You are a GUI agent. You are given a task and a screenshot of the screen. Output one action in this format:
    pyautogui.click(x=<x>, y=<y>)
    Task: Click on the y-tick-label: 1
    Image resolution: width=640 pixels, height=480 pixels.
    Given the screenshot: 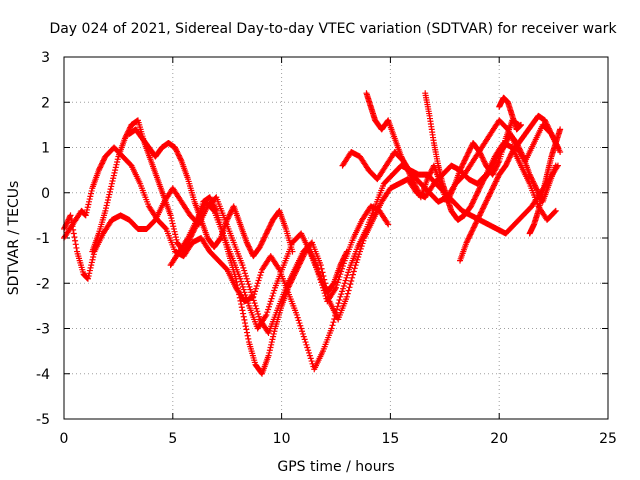 What is the action you would take?
    pyautogui.click(x=45, y=149)
    